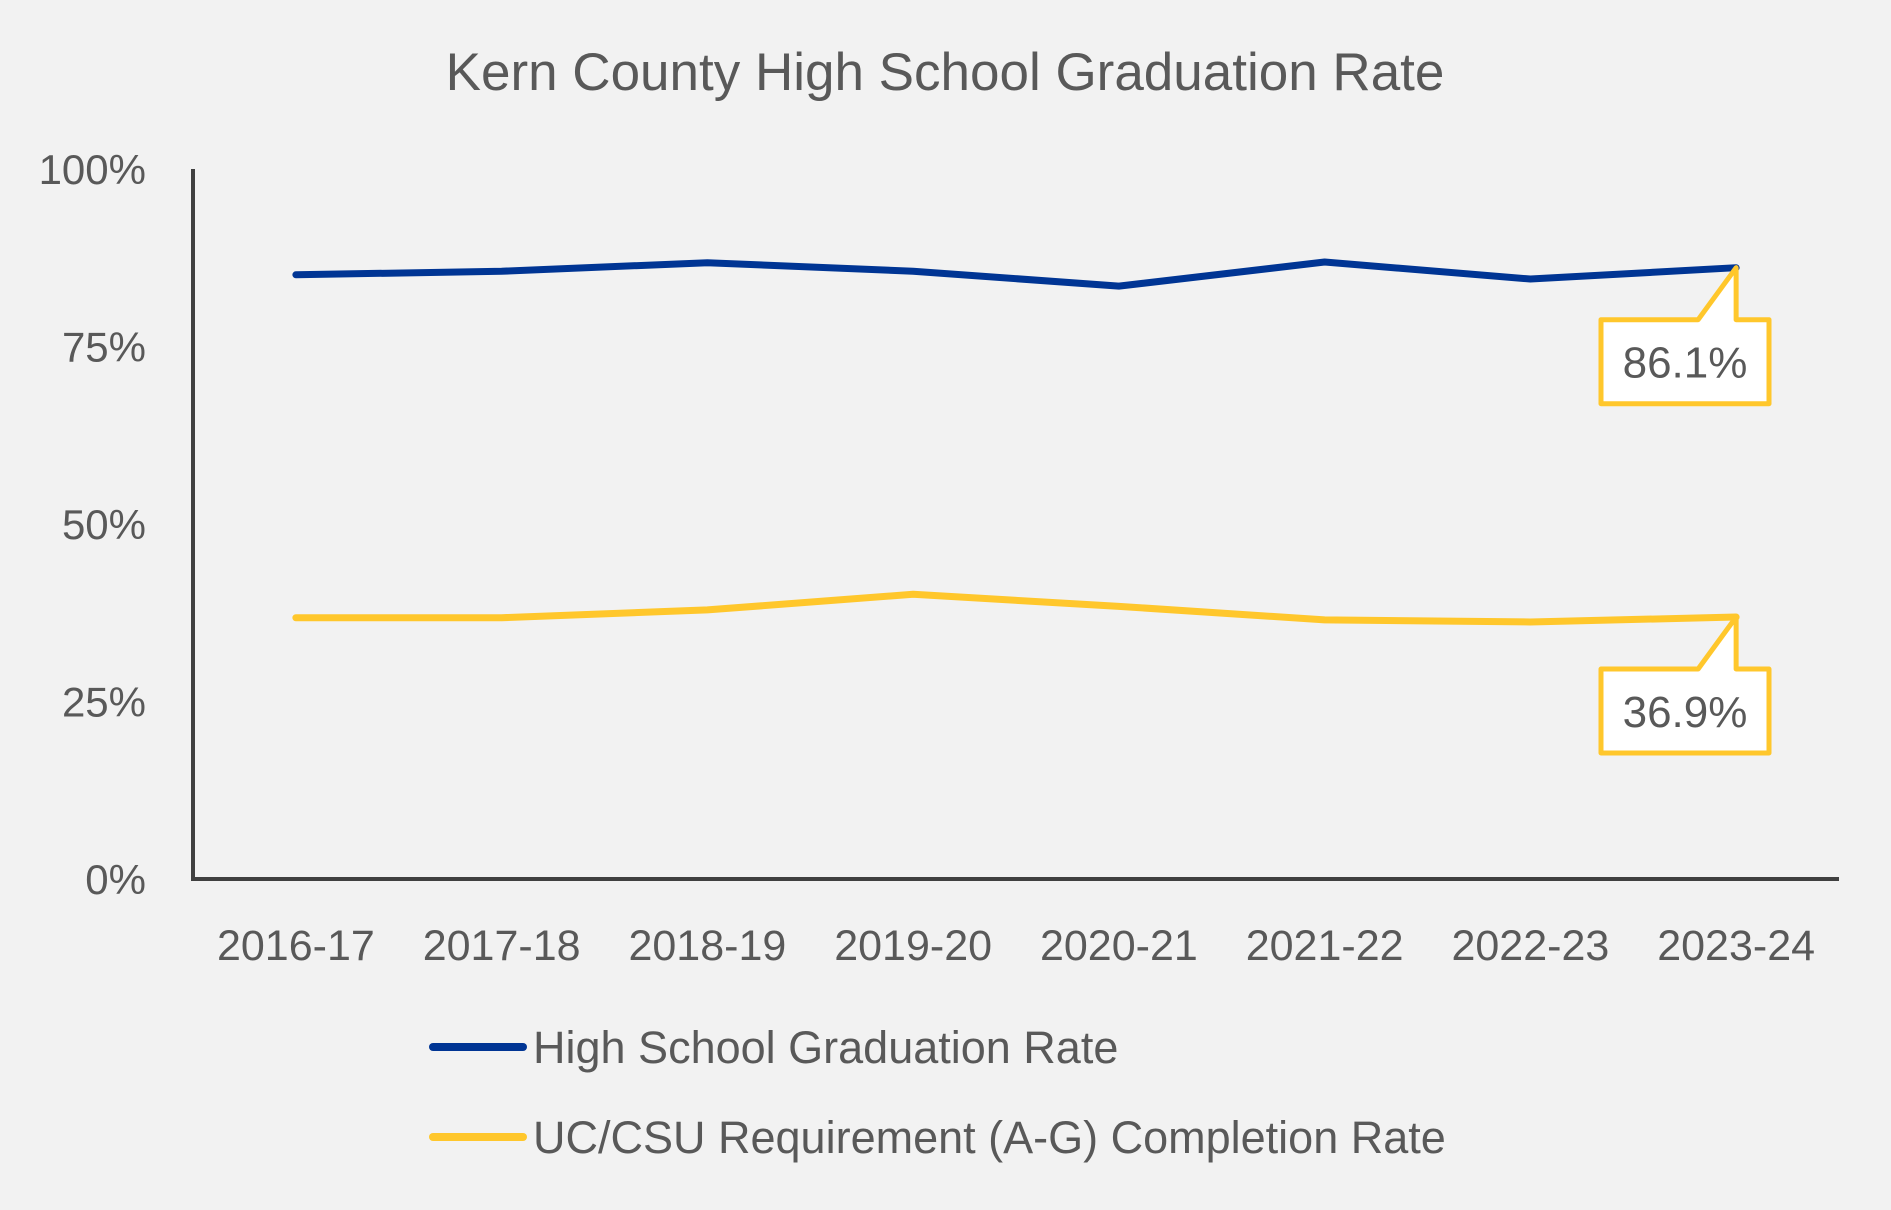 This screenshot has height=1210, width=1891. I want to click on x-tick-label: 2022-23, so click(1530, 946).